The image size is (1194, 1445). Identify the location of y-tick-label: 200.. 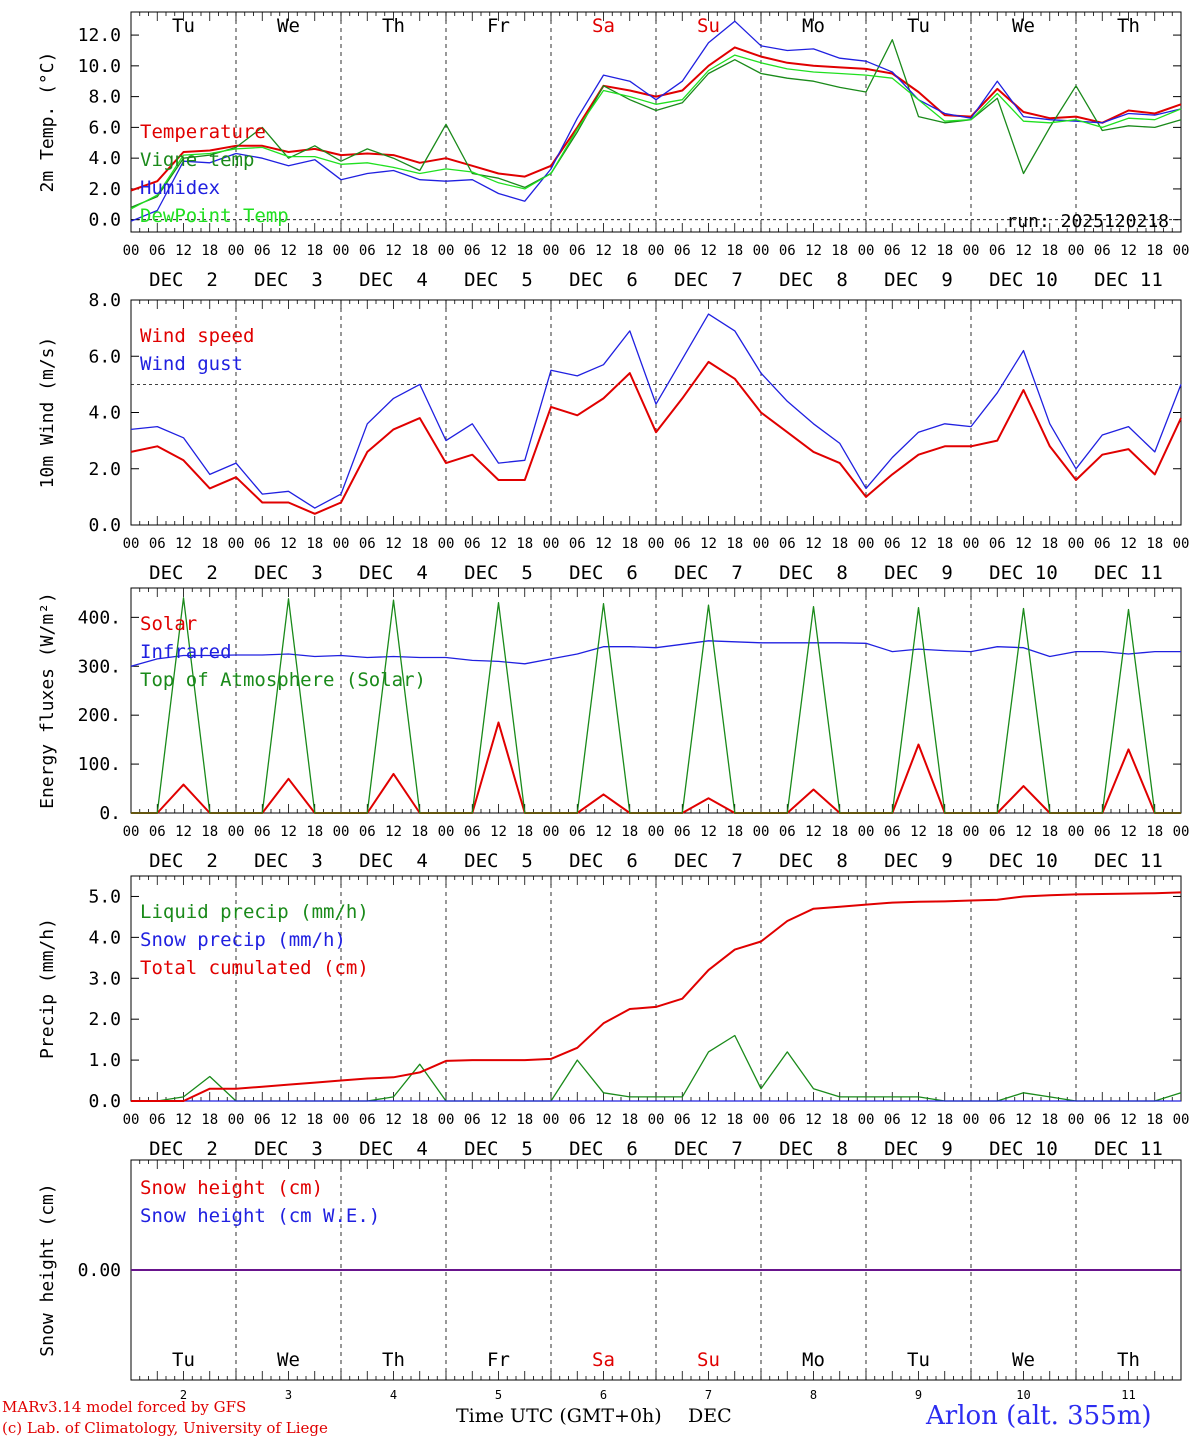
(99, 715).